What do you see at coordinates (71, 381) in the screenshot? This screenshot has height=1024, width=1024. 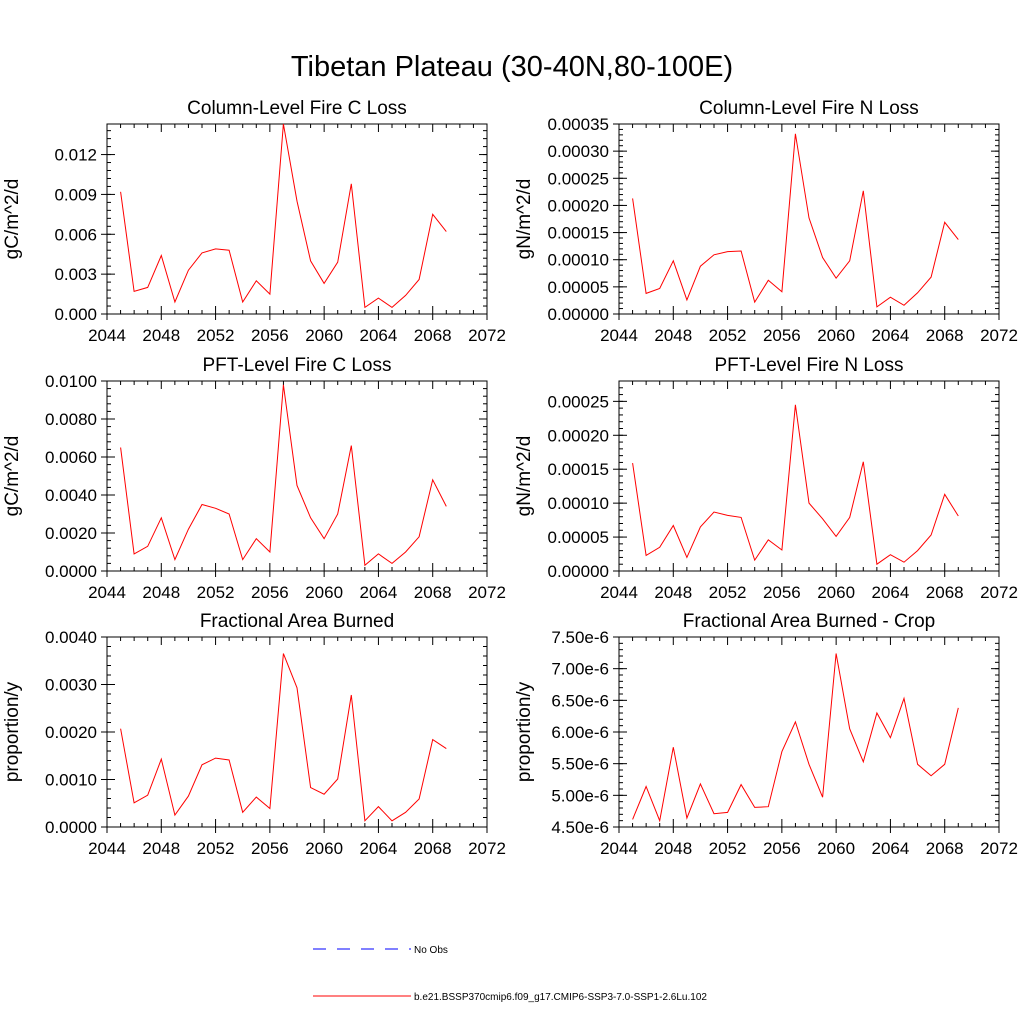 I see `y-tick-label: 0.0100` at bounding box center [71, 381].